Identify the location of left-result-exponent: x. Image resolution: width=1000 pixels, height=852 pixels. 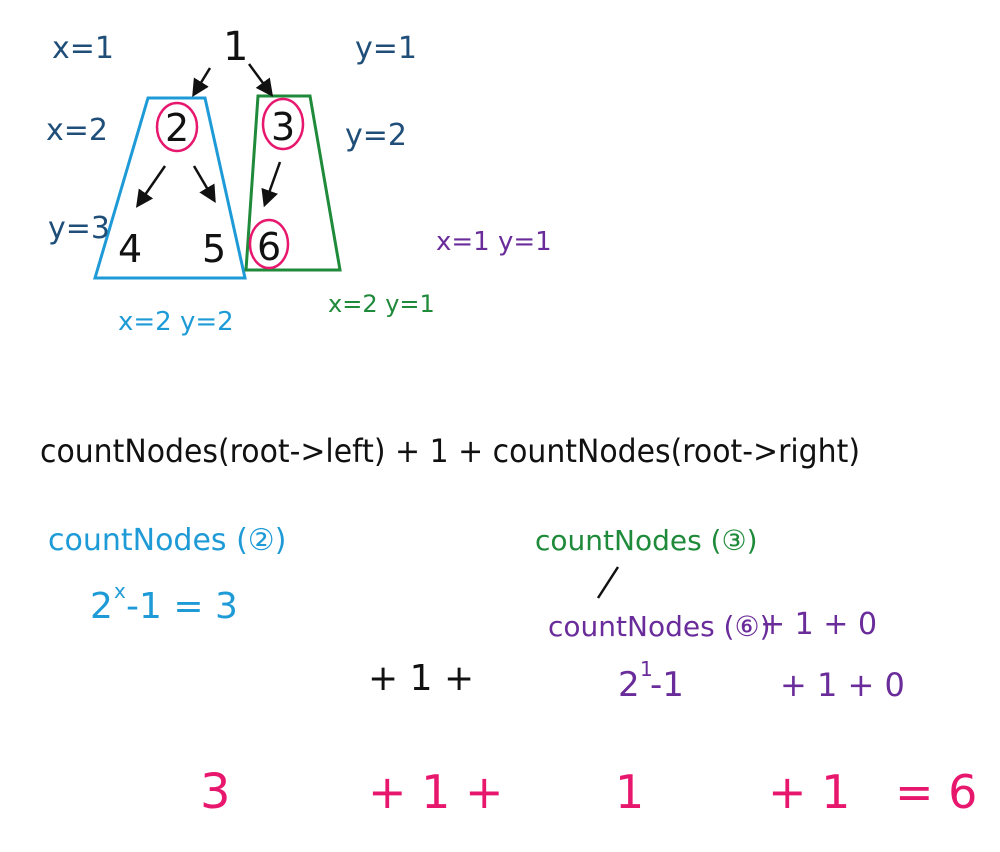
(120, 591).